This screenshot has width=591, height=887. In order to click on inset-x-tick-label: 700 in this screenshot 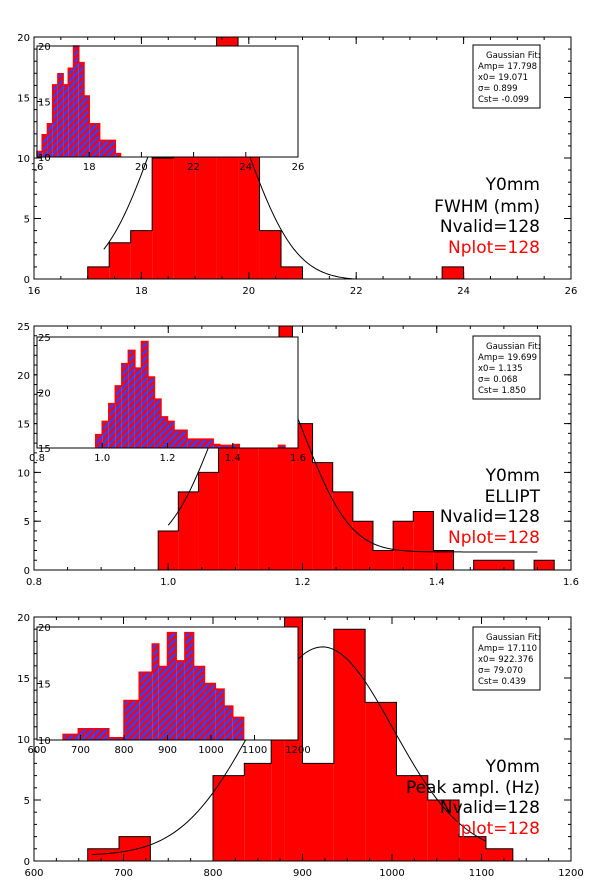, I will do `click(80, 750)`.